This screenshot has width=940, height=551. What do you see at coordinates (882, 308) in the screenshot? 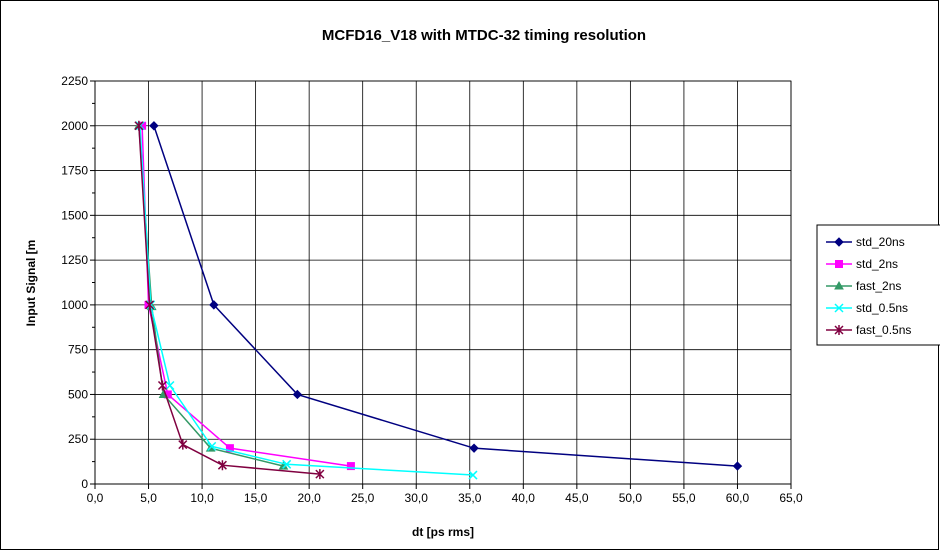
I see `legend-label: std_0.5ns` at bounding box center [882, 308].